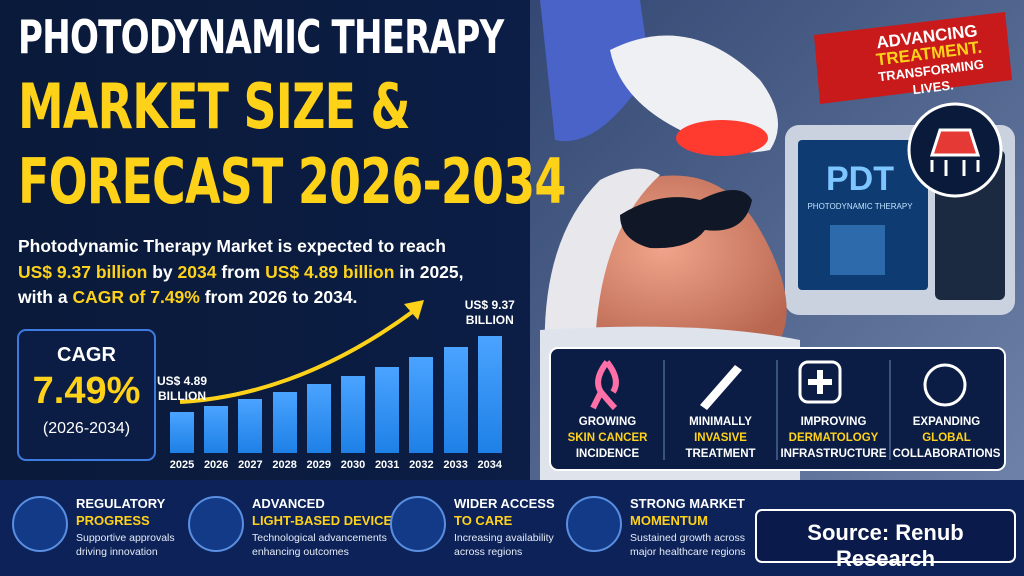  What do you see at coordinates (214, 106) in the screenshot?
I see `title: MARKET SIZE &` at bounding box center [214, 106].